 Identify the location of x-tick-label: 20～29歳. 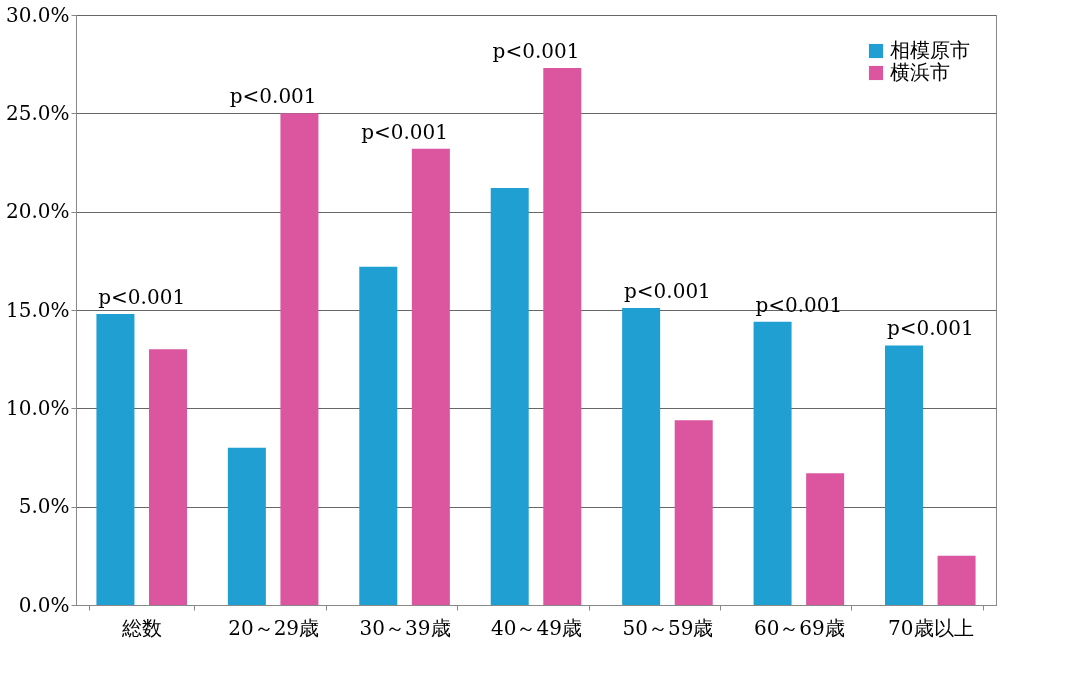
(274, 627).